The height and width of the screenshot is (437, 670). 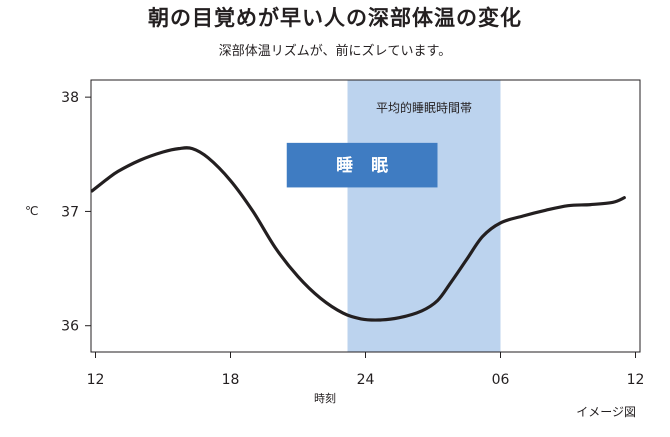 I want to click on image-note: イメージ図, so click(x=606, y=412).